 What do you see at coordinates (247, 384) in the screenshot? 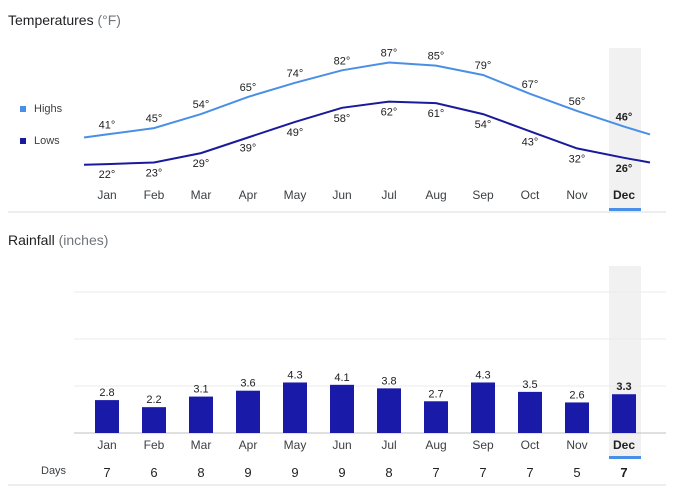
I see `data-label-rain-apr: 3.6` at bounding box center [247, 384].